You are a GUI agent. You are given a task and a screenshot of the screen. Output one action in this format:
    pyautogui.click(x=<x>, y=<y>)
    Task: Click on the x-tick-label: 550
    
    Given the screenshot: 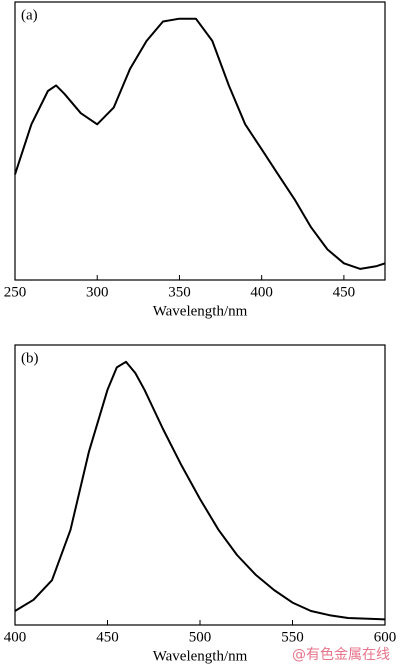 What is the action you would take?
    pyautogui.click(x=292, y=637)
    